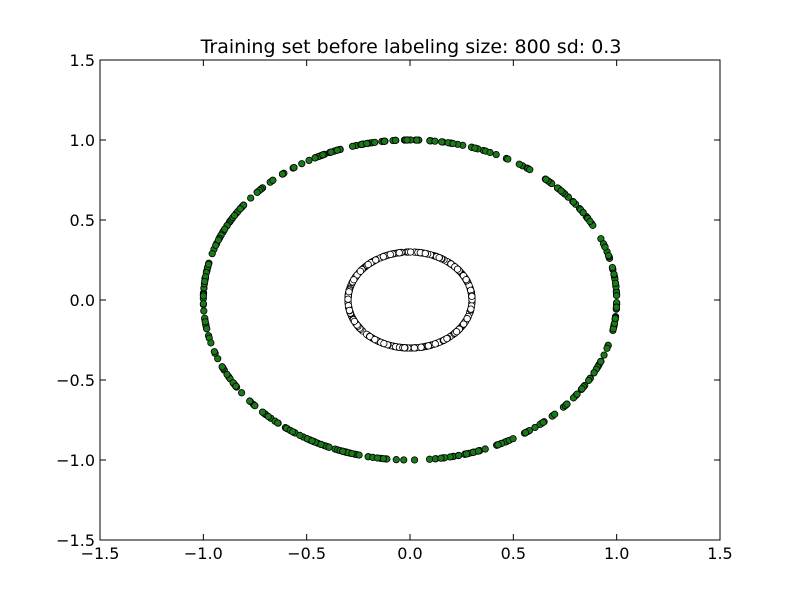  What do you see at coordinates (203, 553) in the screenshot?
I see `x-tick-label: −1.0` at bounding box center [203, 553].